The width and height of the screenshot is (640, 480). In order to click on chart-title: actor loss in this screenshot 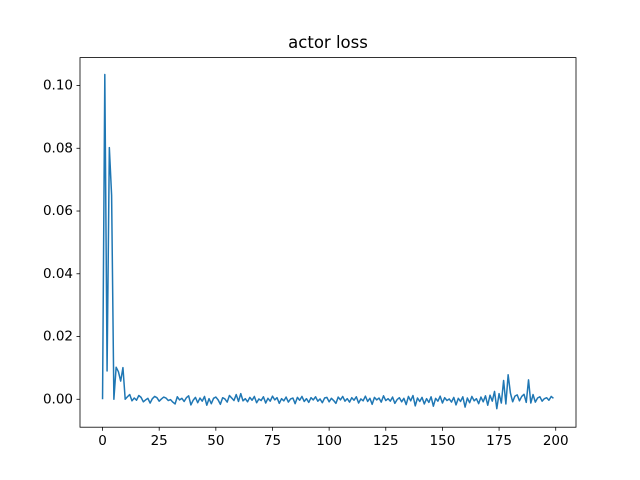, I will do `click(328, 42)`.